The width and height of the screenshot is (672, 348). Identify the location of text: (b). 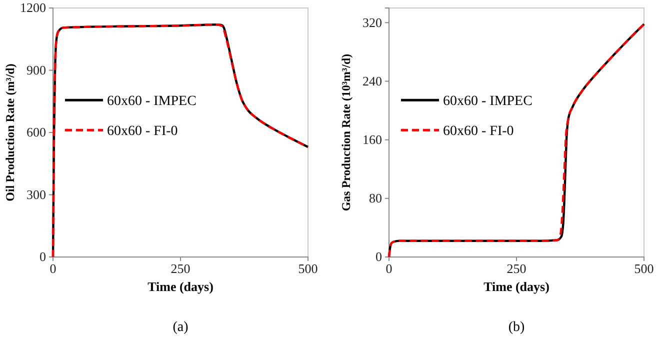
(516, 327).